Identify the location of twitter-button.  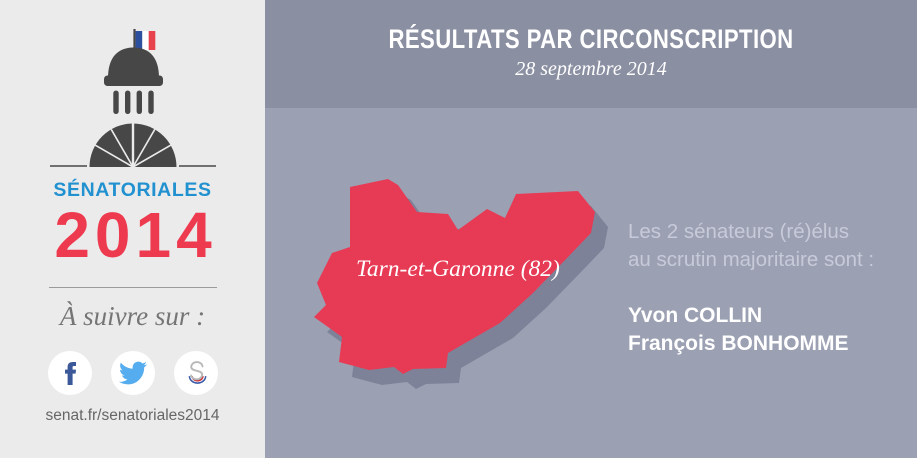
(132, 373).